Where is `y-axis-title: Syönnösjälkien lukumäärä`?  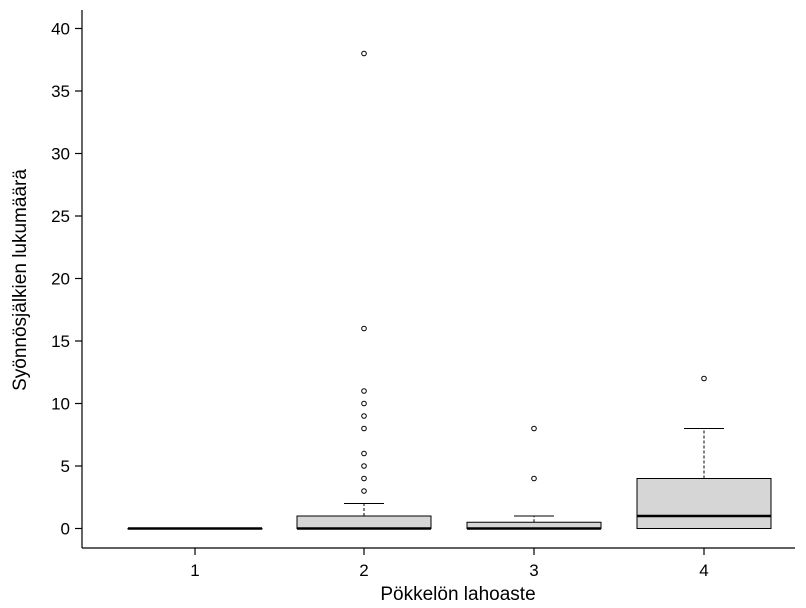 y-axis-title: Syönnösjälkien lukumäärä is located at coordinates (20, 280).